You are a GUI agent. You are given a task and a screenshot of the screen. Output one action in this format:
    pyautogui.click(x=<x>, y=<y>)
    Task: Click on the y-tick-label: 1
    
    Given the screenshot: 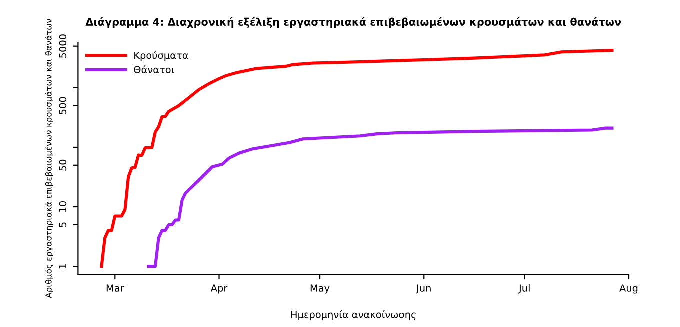 What is the action you would take?
    pyautogui.click(x=62, y=266)
    